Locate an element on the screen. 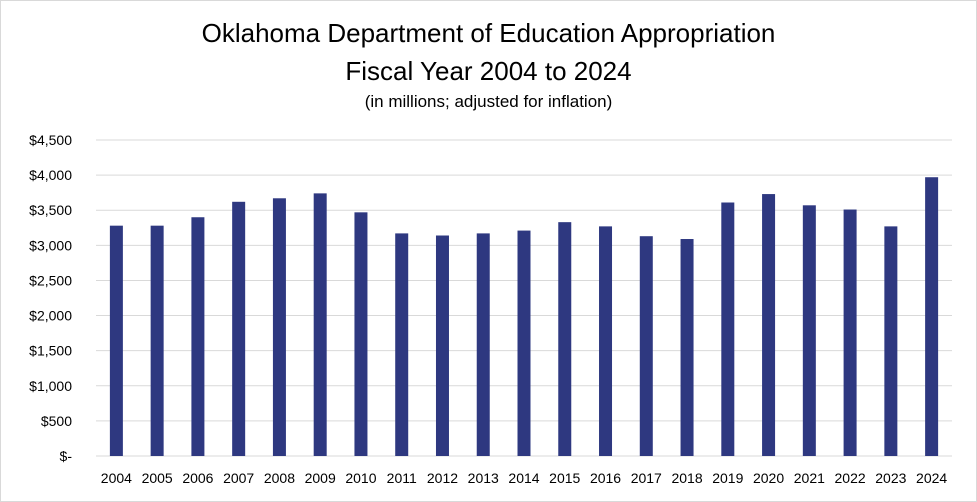 This screenshot has height=502, width=977. x-tick-label: 2020 is located at coordinates (768, 478).